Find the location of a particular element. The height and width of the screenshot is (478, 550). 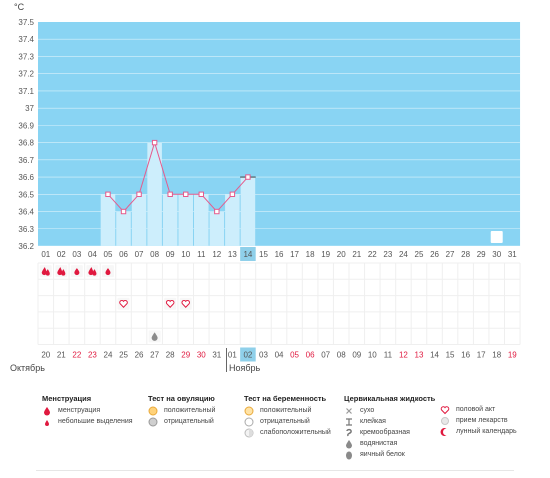

legend-label: прием лекарств is located at coordinates (482, 420).